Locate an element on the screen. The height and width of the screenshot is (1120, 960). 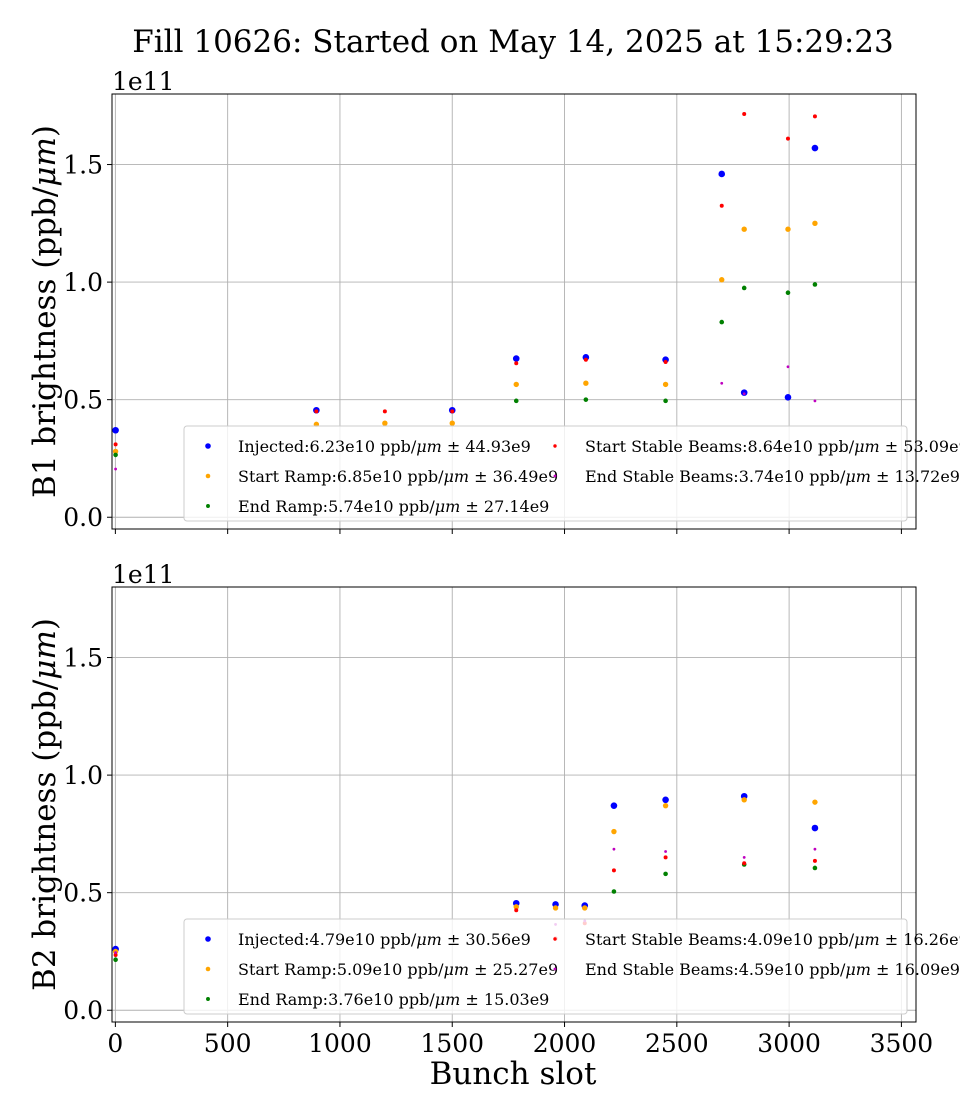
legend-entry-injected: Injected:4.79e10 ppb/μm ± 30.56e9 is located at coordinates (384, 939).